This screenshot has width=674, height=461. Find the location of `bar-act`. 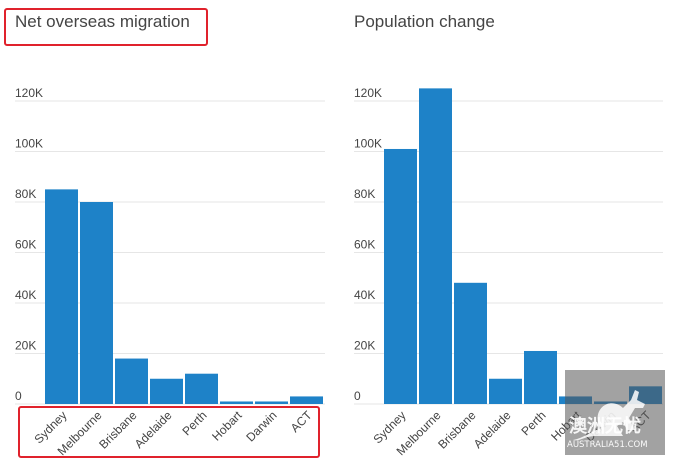

bar-act is located at coordinates (306, 400).